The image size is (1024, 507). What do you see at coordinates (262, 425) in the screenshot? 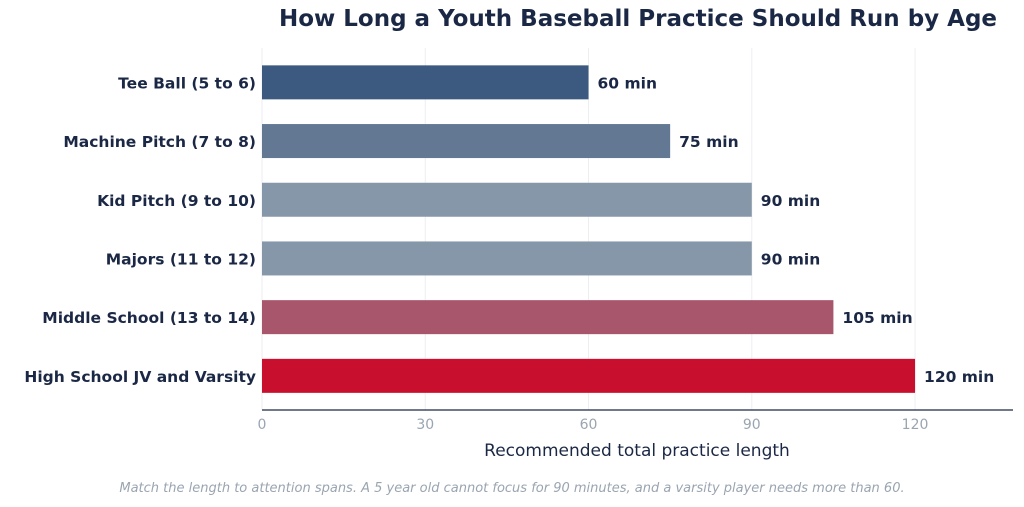
I see `x-tick-label: 0` at bounding box center [262, 425].